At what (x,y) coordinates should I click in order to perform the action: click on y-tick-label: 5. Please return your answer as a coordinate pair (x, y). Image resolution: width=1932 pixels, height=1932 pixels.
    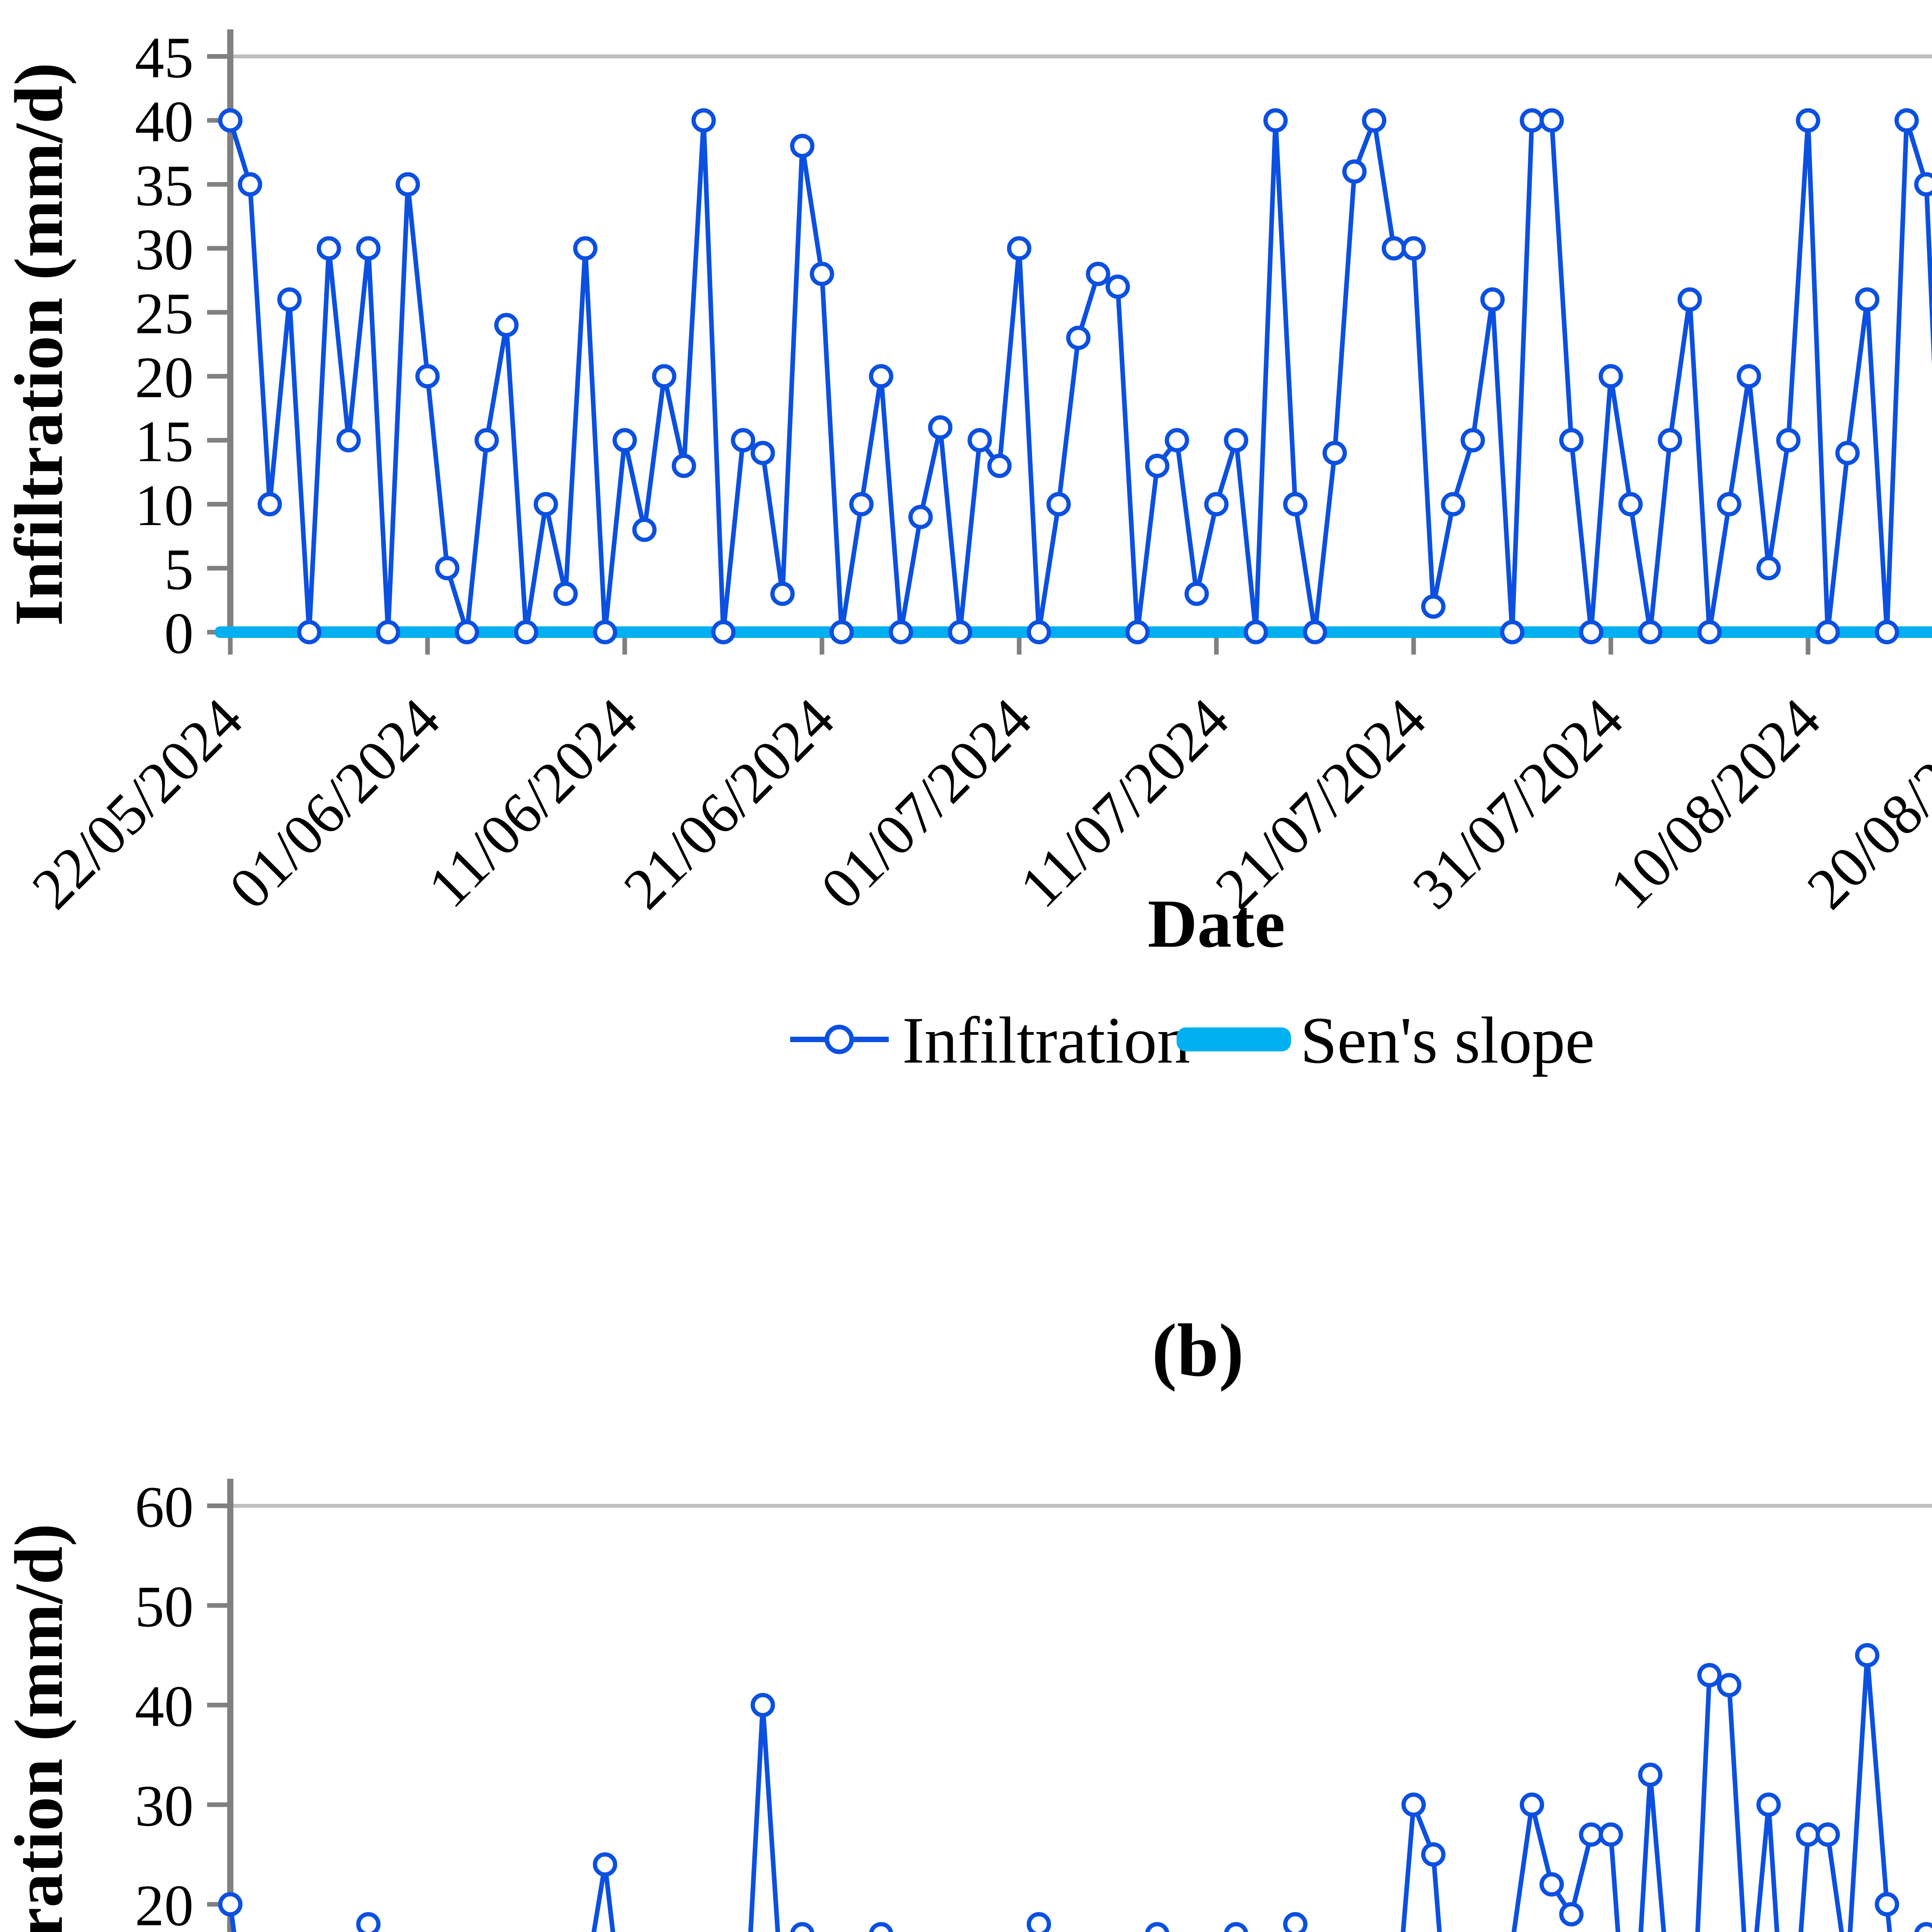
    Looking at the image, I should click on (179, 570).